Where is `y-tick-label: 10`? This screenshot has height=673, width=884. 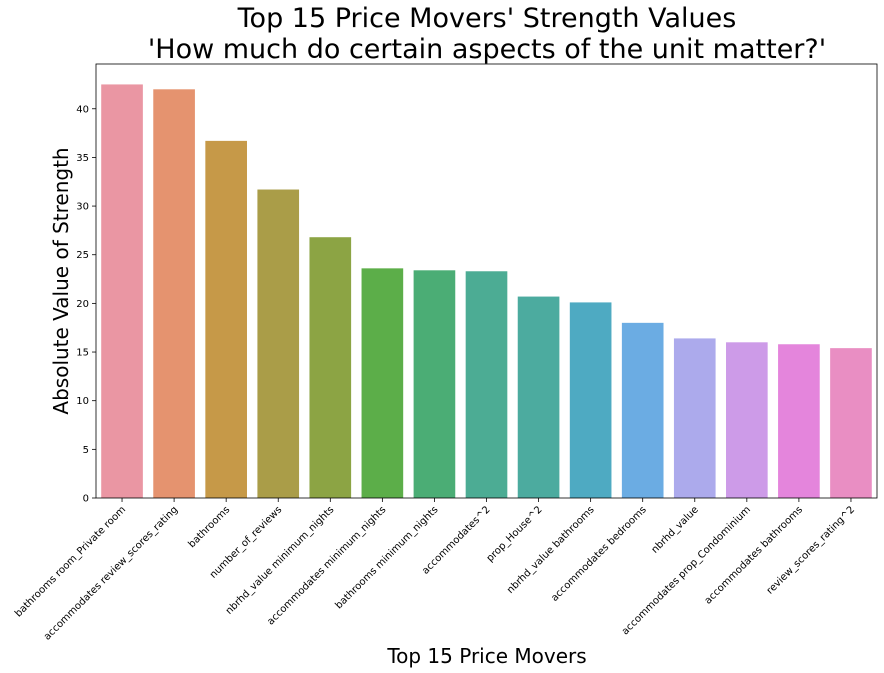 y-tick-label: 10 is located at coordinates (82, 401).